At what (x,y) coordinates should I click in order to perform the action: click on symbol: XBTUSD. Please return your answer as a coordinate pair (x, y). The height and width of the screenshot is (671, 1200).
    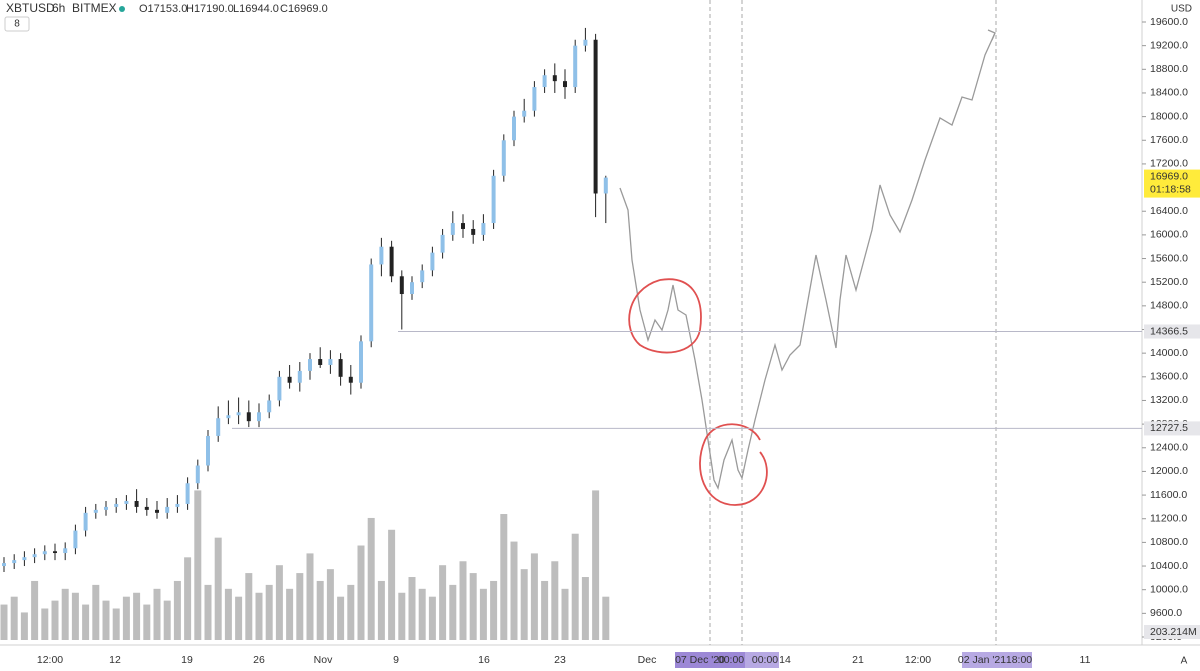
    Looking at the image, I should click on (30, 8).